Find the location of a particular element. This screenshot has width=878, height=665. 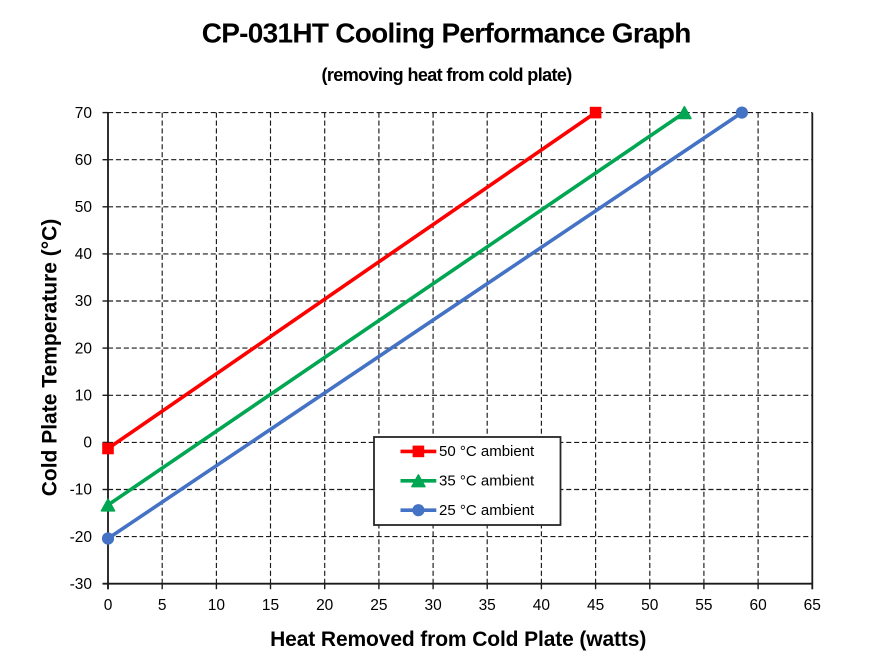

svg-text:(removing heat from cold plate: (removing heat from cold plate) is located at coordinates (447, 75).